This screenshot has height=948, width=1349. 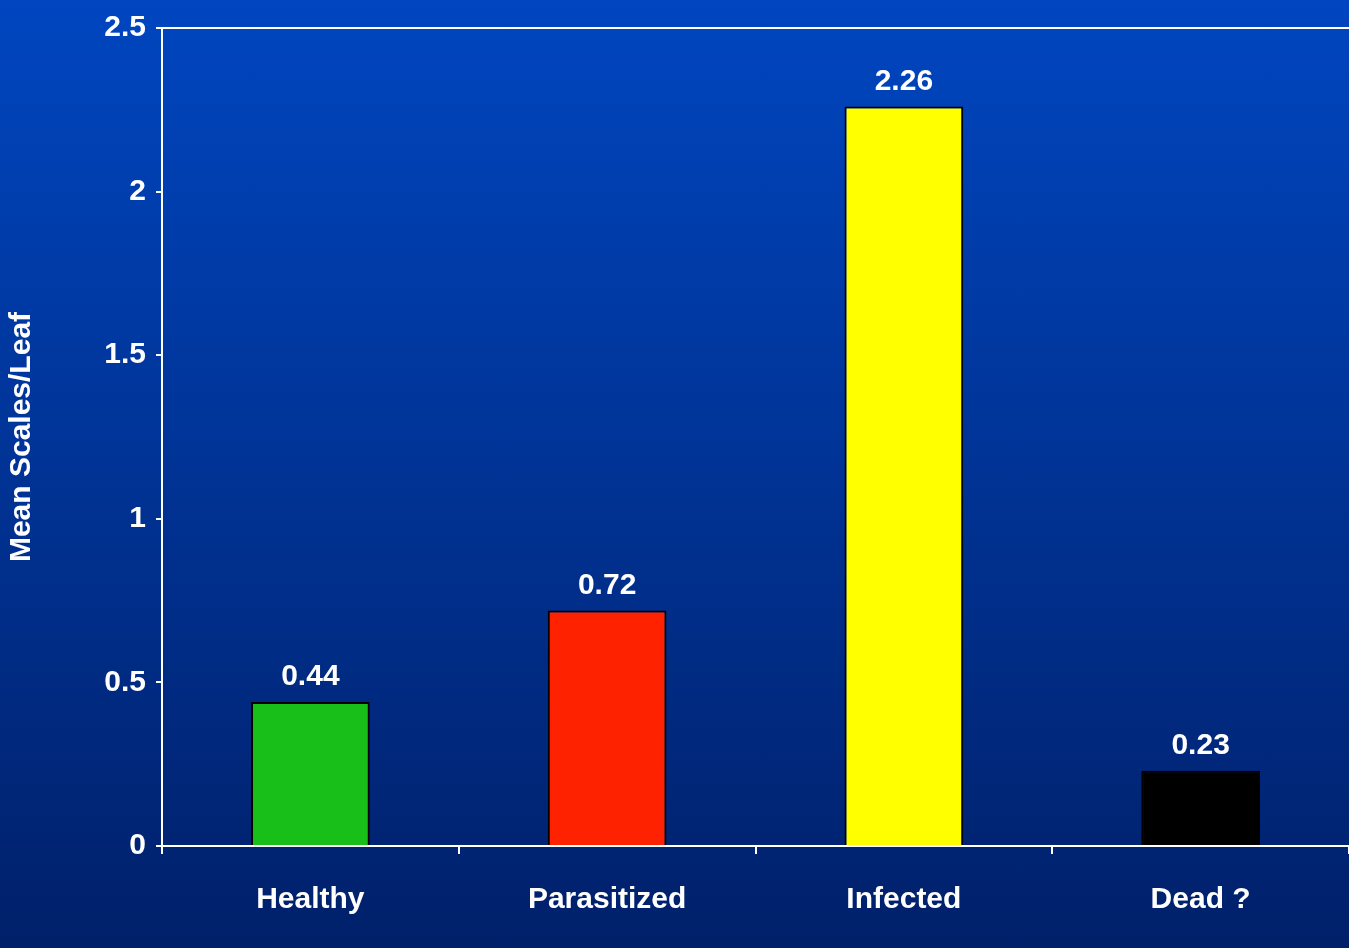 What do you see at coordinates (125, 26) in the screenshot?
I see `y-tick-label: 2.5` at bounding box center [125, 26].